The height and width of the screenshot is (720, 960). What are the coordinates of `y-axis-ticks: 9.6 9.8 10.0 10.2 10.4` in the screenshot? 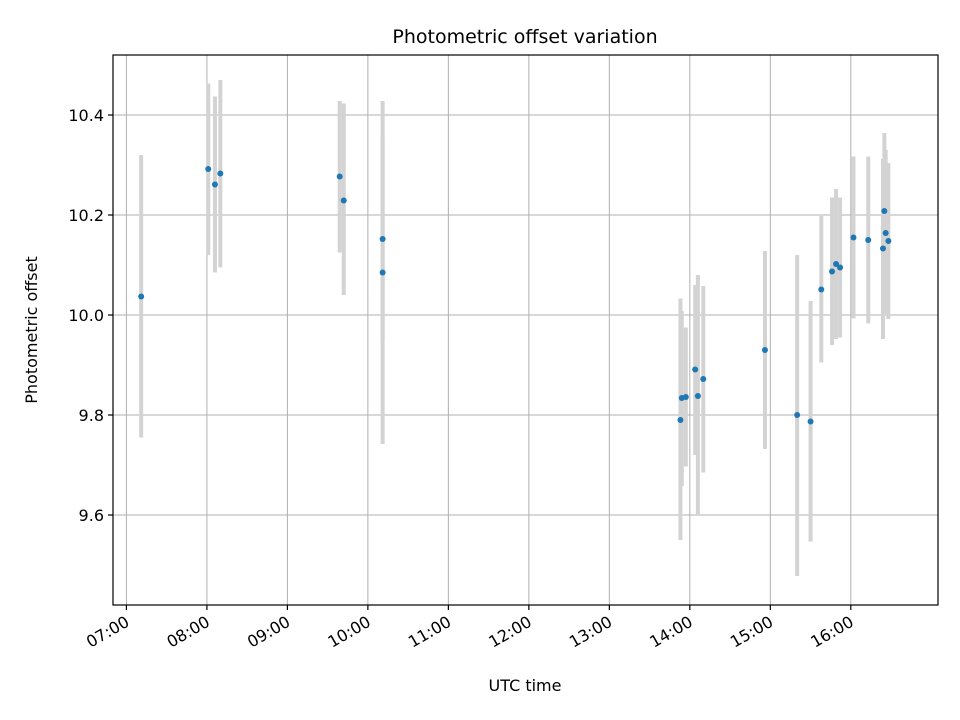 It's located at (90, 315).